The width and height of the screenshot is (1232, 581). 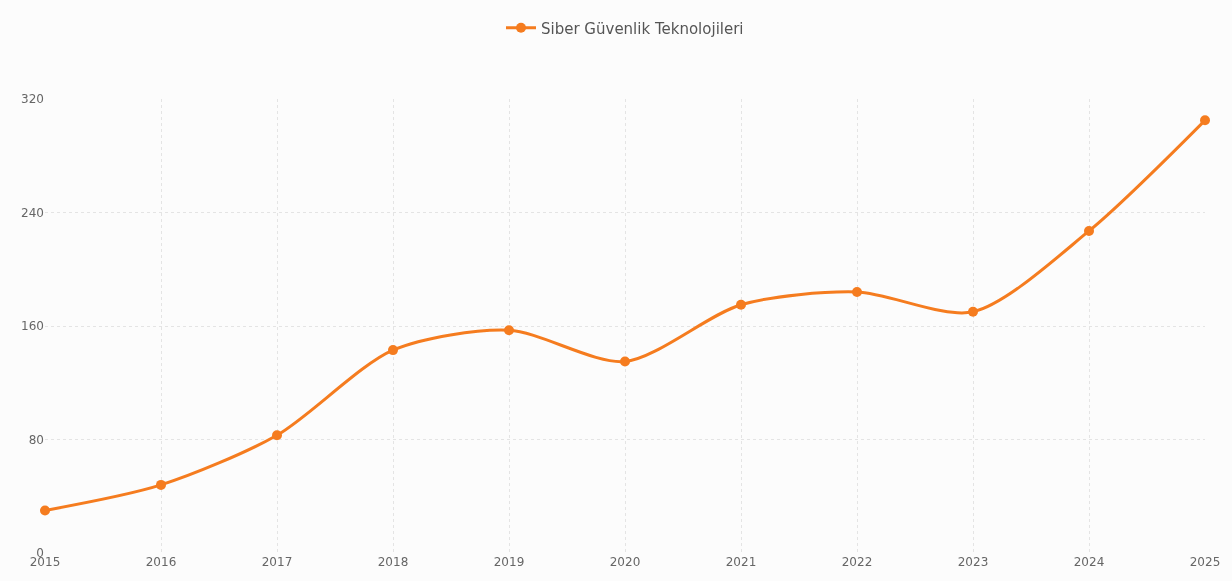 I want to click on y-tick-label: 240, so click(x=32, y=212).